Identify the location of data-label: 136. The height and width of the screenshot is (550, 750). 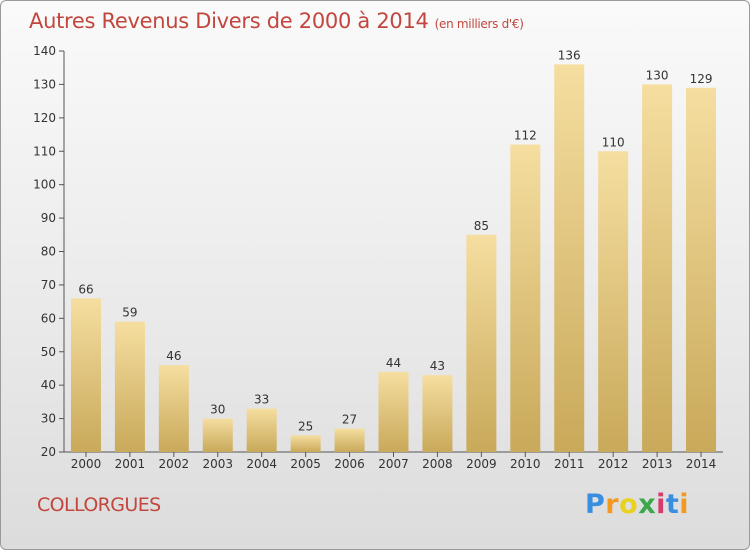
(569, 55).